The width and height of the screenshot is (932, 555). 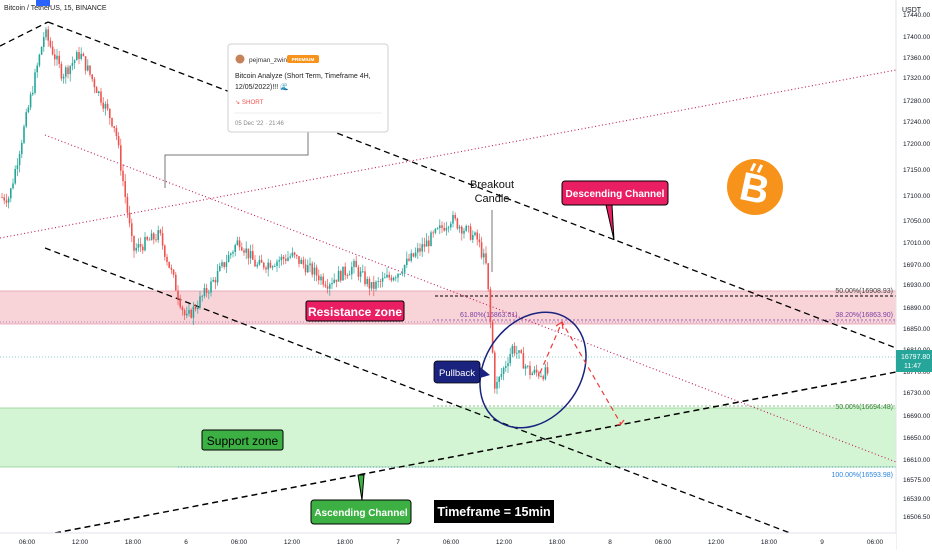 I want to click on idea-title-line2: 12/05/2022)!!! 🌊, so click(x=262, y=86).